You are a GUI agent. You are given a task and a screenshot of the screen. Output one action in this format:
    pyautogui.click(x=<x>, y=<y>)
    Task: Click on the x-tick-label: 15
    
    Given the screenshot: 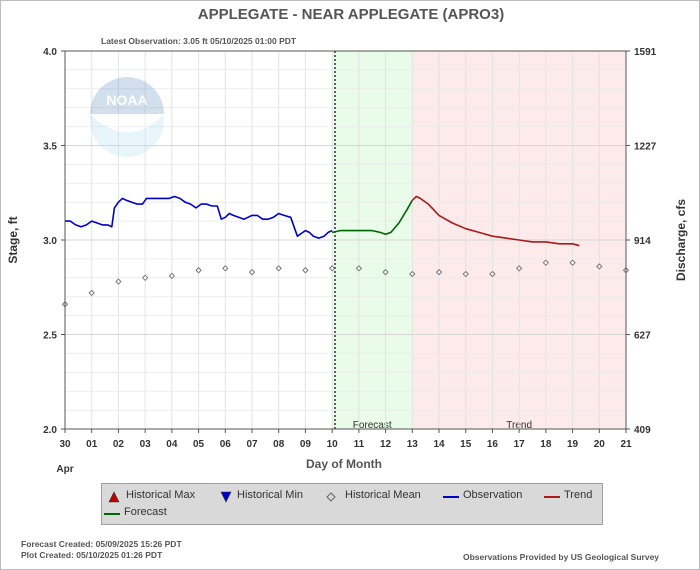 What is the action you would take?
    pyautogui.click(x=466, y=444)
    